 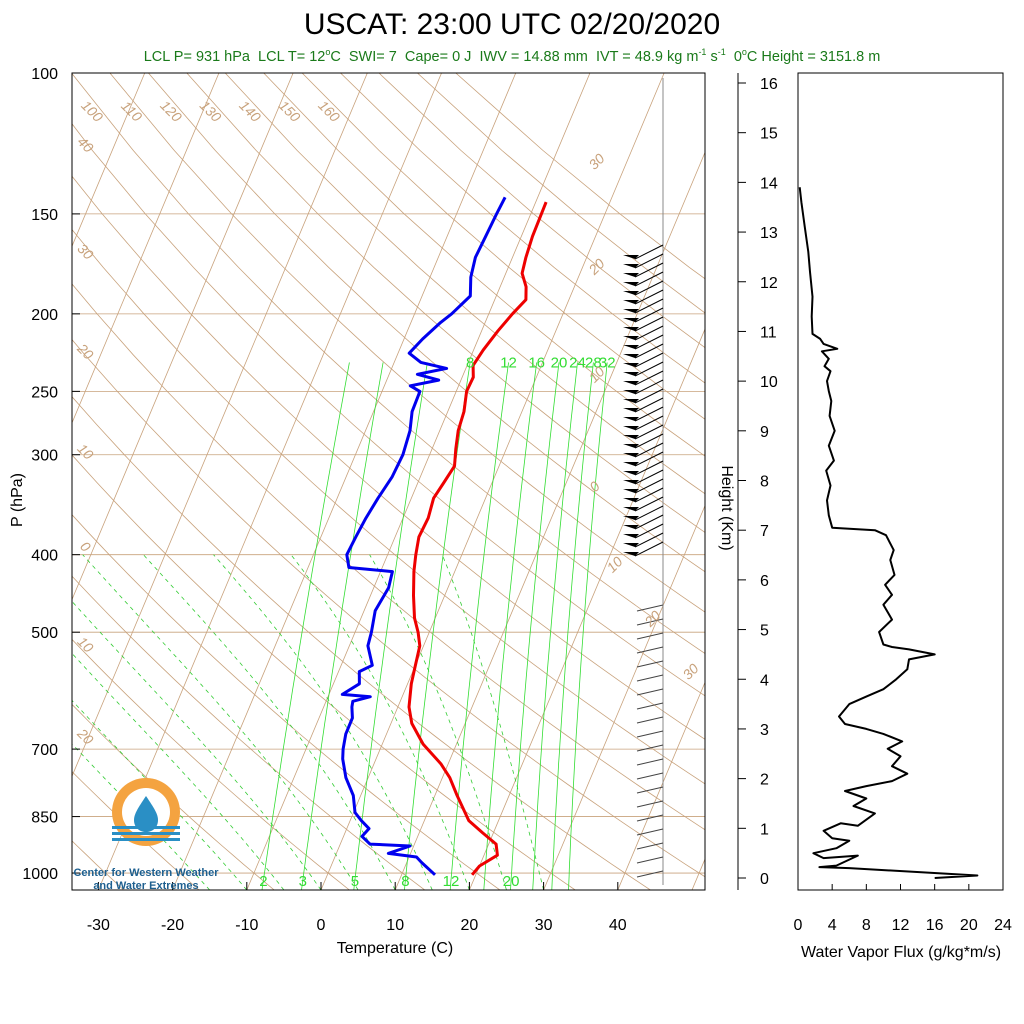 What do you see at coordinates (292, 56) in the screenshot?
I see `lcl-temperature: LCL T= 12` at bounding box center [292, 56].